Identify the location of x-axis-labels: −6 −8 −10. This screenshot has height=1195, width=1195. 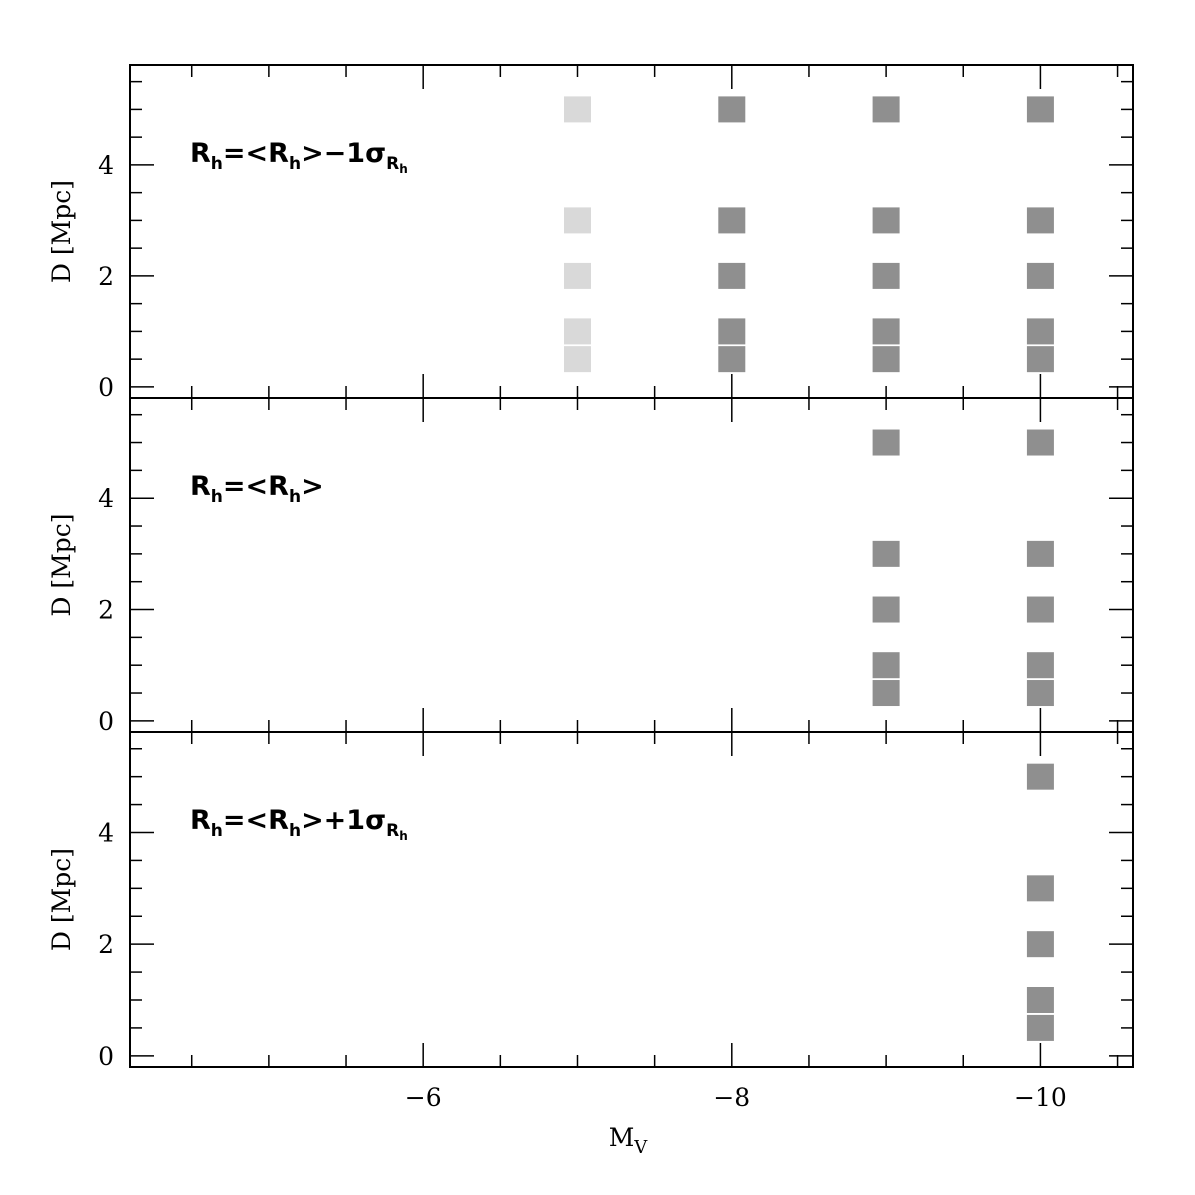
(736, 1097).